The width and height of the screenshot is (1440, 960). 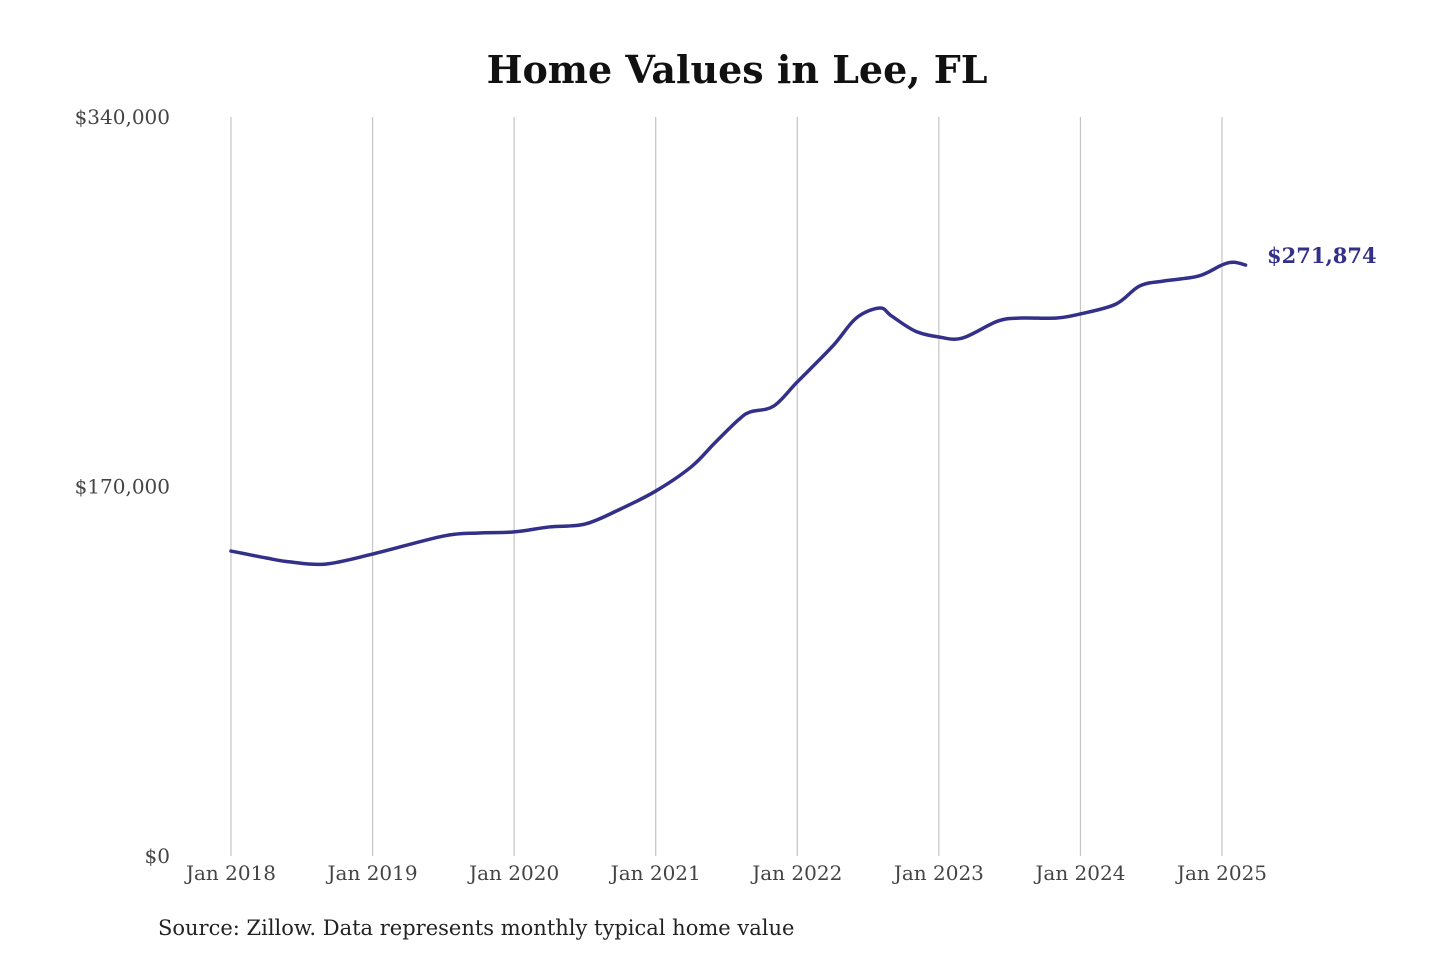 What do you see at coordinates (655, 873) in the screenshot?
I see `x-tick-label: Jan 2021` at bounding box center [655, 873].